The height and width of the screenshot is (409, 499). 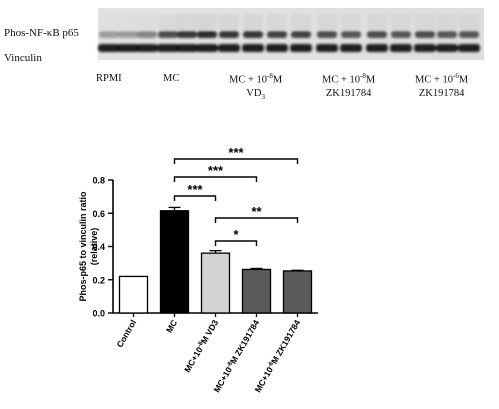 What do you see at coordinates (256, 211) in the screenshot?
I see `significance-label: **` at bounding box center [256, 211].